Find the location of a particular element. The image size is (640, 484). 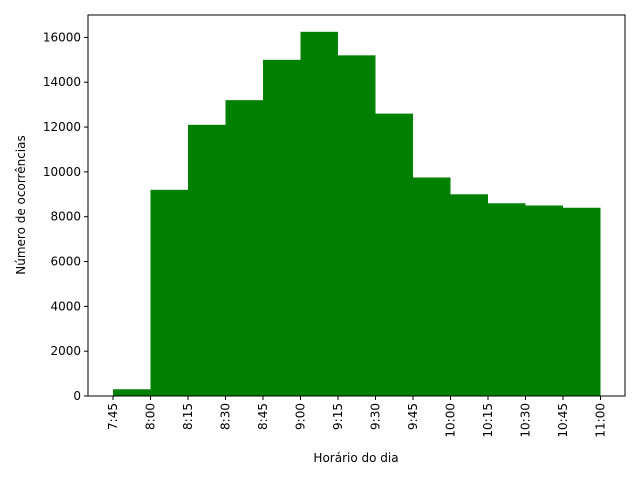

bar-10:45 is located at coordinates (582, 301).